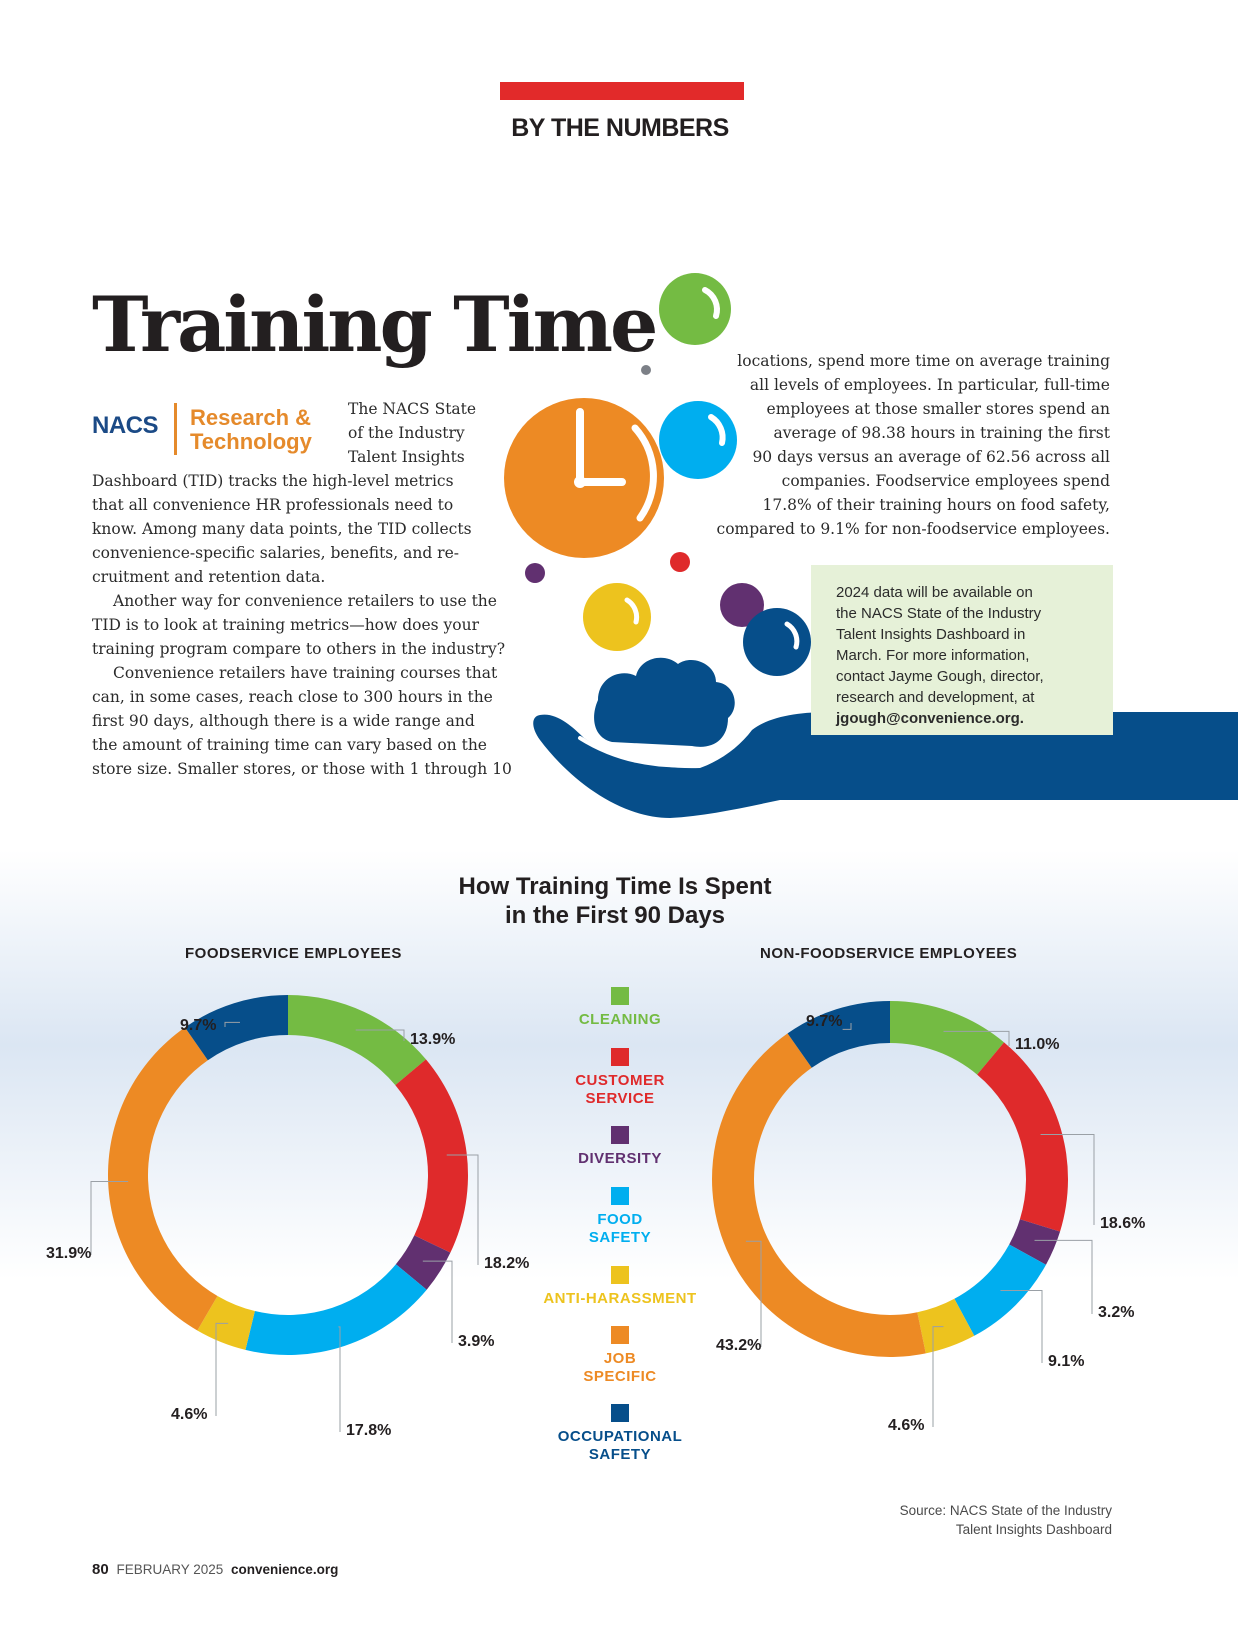 The height and width of the screenshot is (1631, 1238). Describe the element at coordinates (617, 617) in the screenshot. I see `bubble-yellow` at that location.